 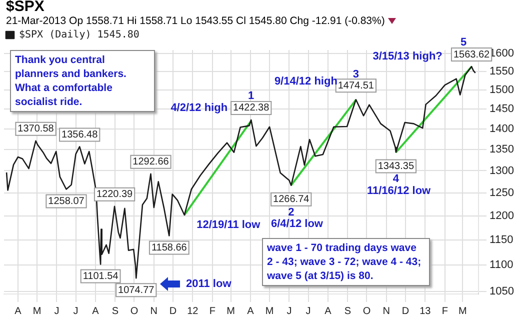 I want to click on annotation: 3/15/13 high?, so click(x=407, y=56).